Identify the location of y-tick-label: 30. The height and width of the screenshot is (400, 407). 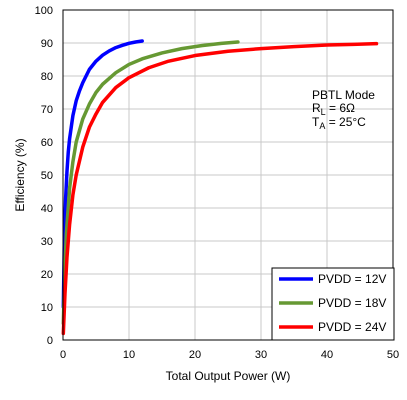
(47, 242).